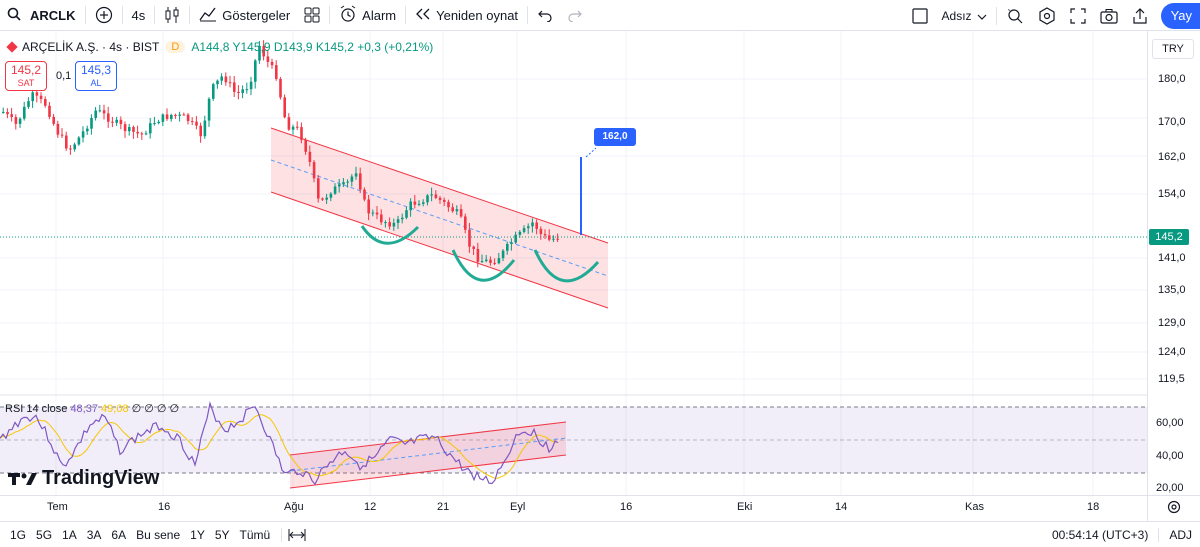  What do you see at coordinates (566, 266) in the screenshot?
I see `right-shoulder-arc` at bounding box center [566, 266].